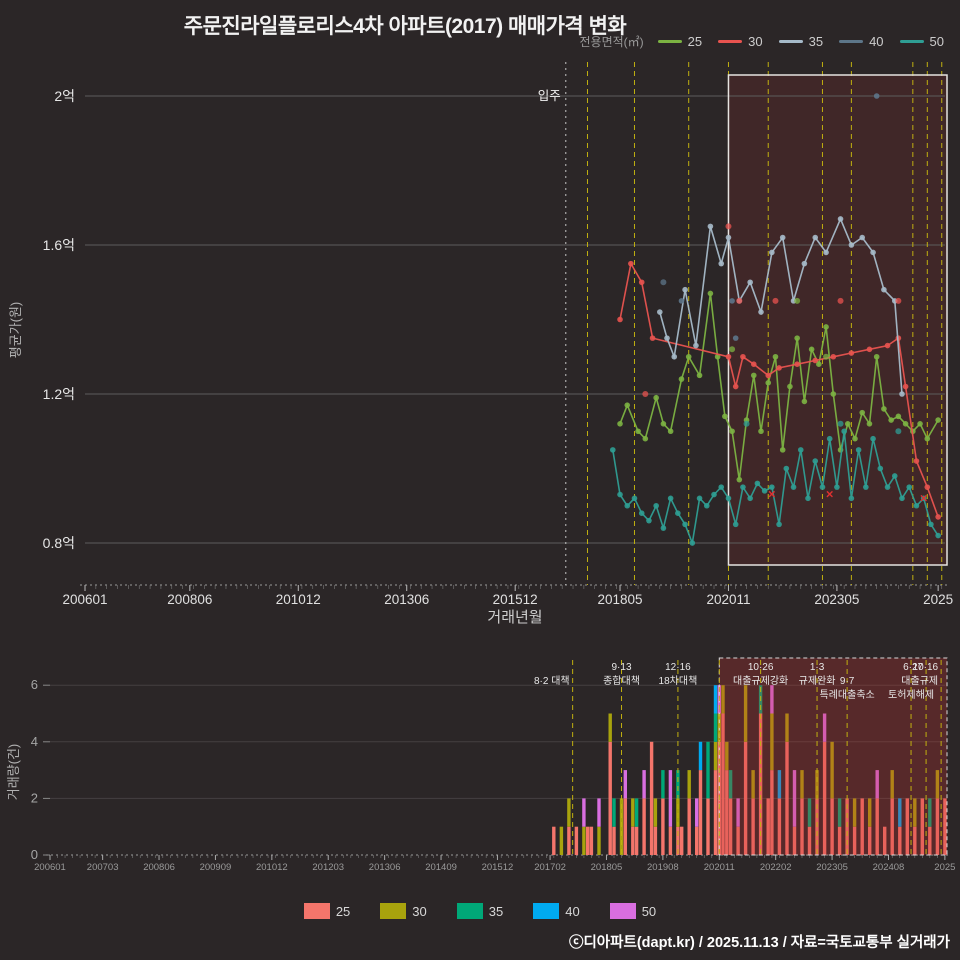  Describe the element at coordinates (556, 911) in the screenshot. I see `volume-legend-item-40: 40` at that location.